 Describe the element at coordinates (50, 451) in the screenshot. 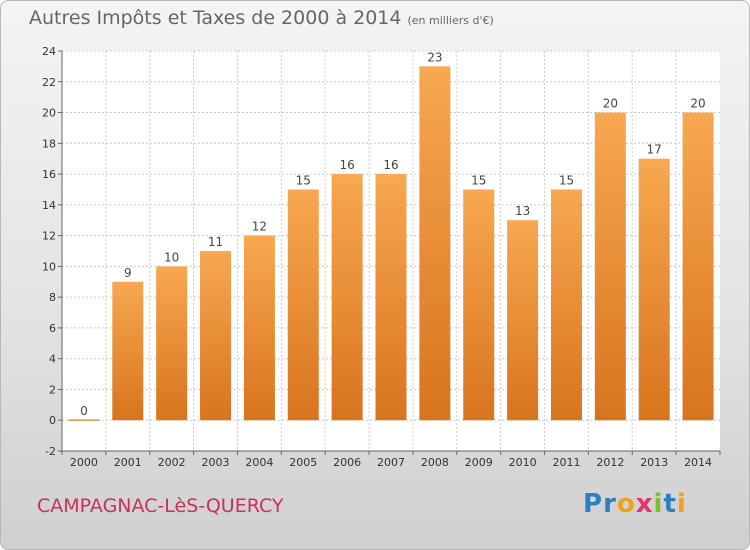

I see `y-tick-label: -2` at that location.